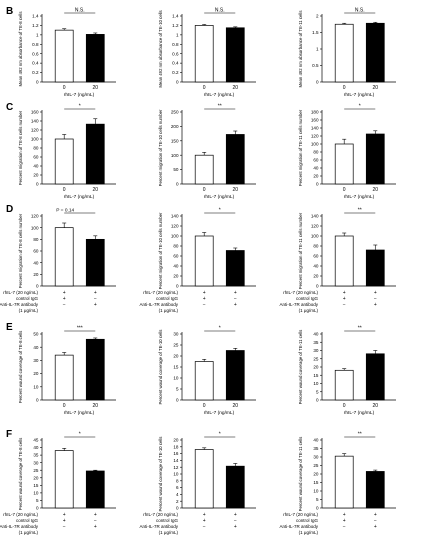  I want to click on y-tick-label: 10, so click(316, 491).